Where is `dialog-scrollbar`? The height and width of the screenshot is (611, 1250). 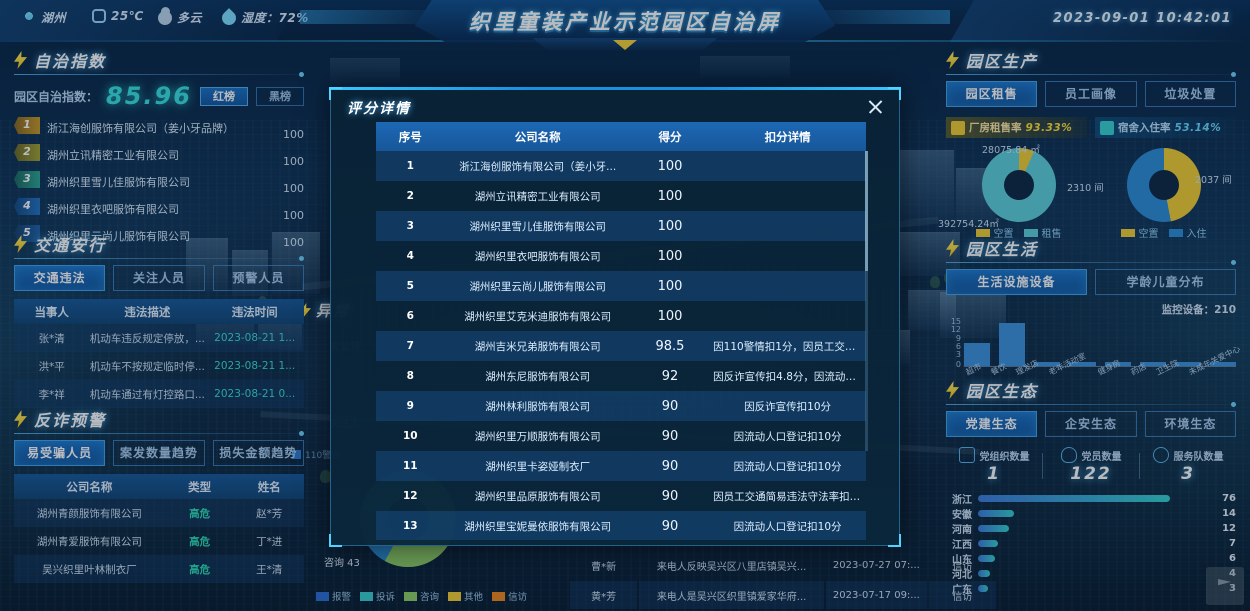 dialog-scrollbar is located at coordinates (866, 301).